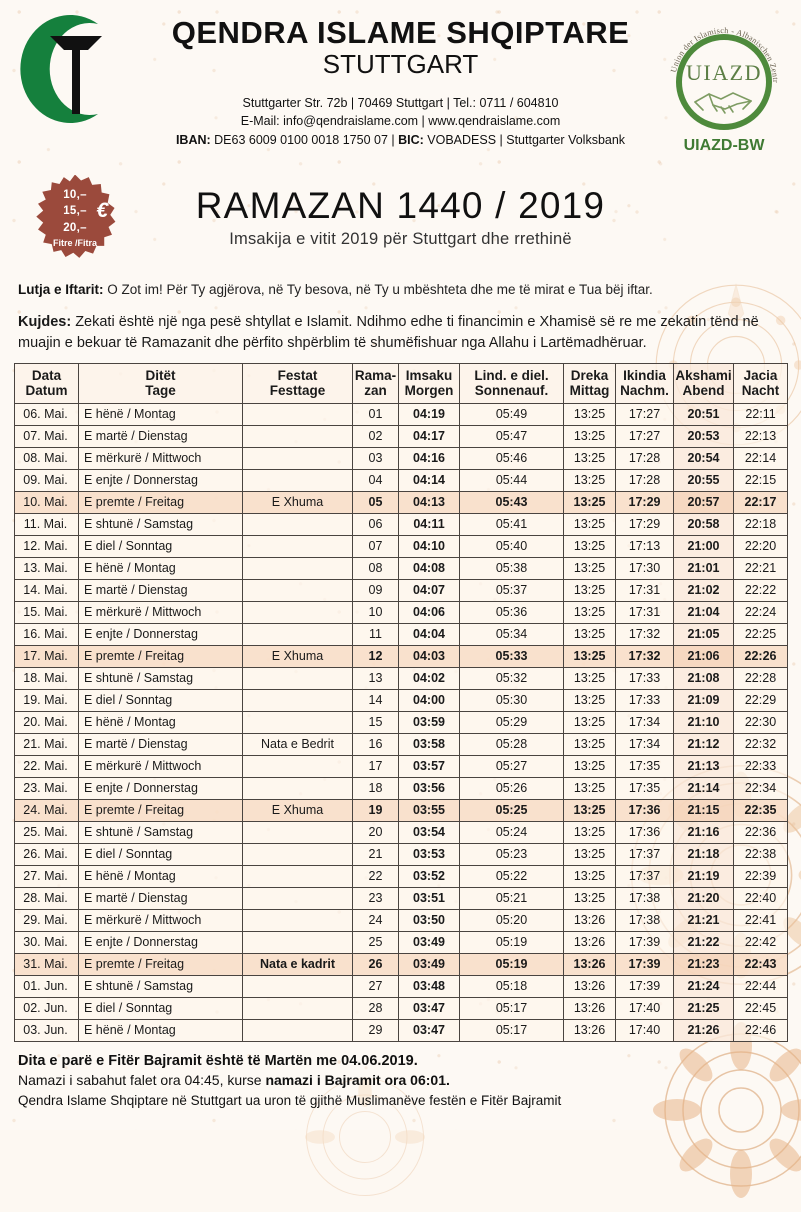 The height and width of the screenshot is (1212, 801). Describe the element at coordinates (761, 502) in the screenshot. I see `cell-jacia: 22:17` at that location.